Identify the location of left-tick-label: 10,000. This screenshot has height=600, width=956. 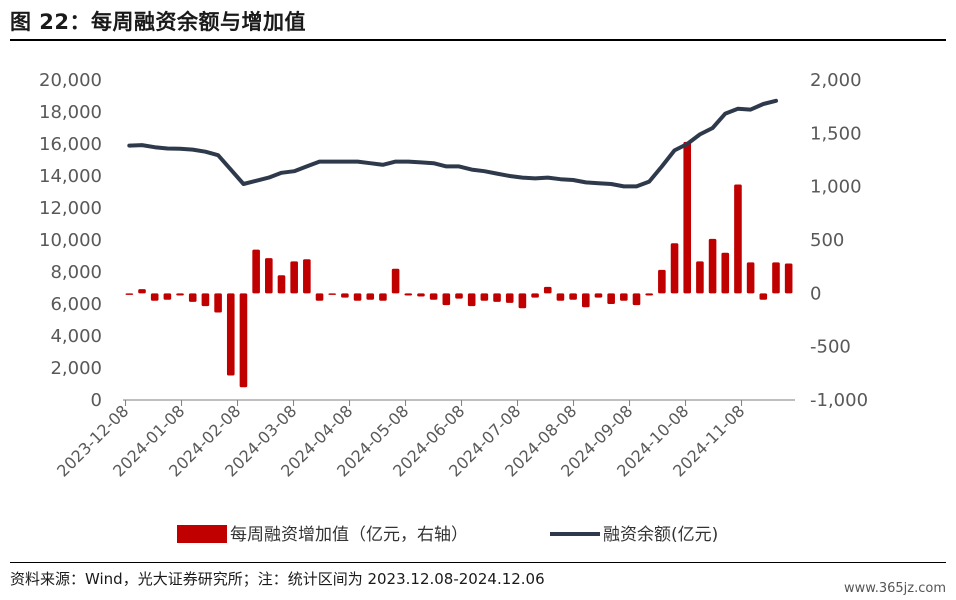
(70, 240).